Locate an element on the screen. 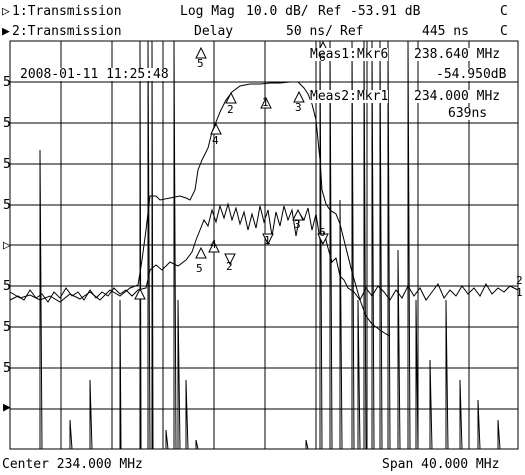 Image resolution: width=525 pixels, height=475 pixels. marker-readout-1-label: Meas1:Mkr6 is located at coordinates (349, 54).